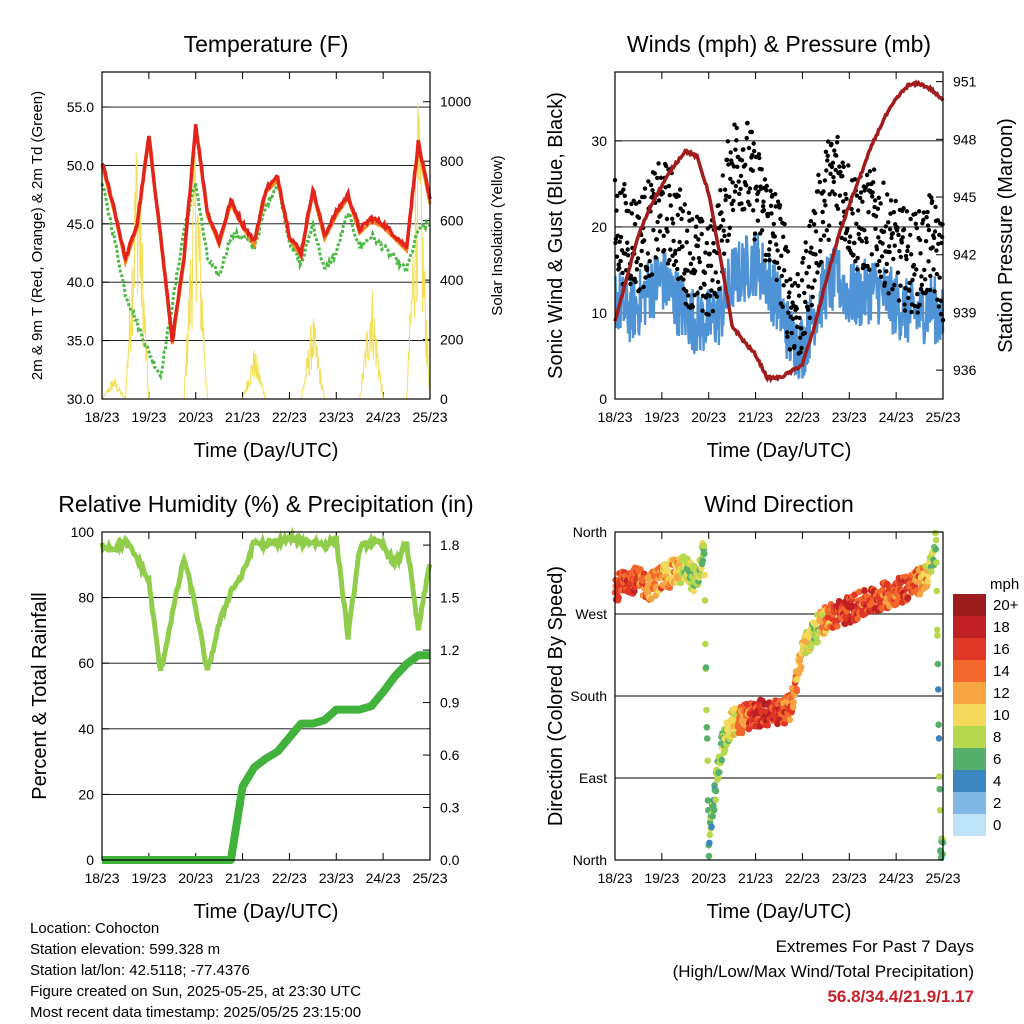 Image resolution: width=1024 pixels, height=1024 pixels. I want to click on panel-title: Winds (mph) & Pressure (mb), so click(779, 44).